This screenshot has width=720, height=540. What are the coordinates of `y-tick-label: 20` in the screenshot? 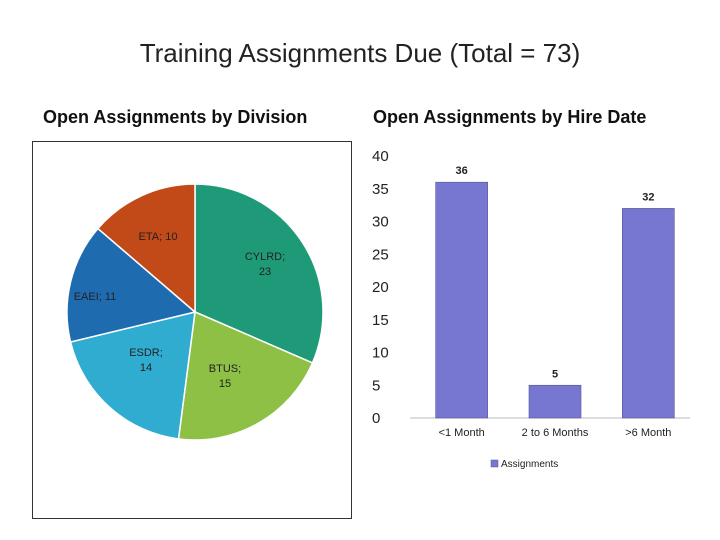 It's located at (380, 287).